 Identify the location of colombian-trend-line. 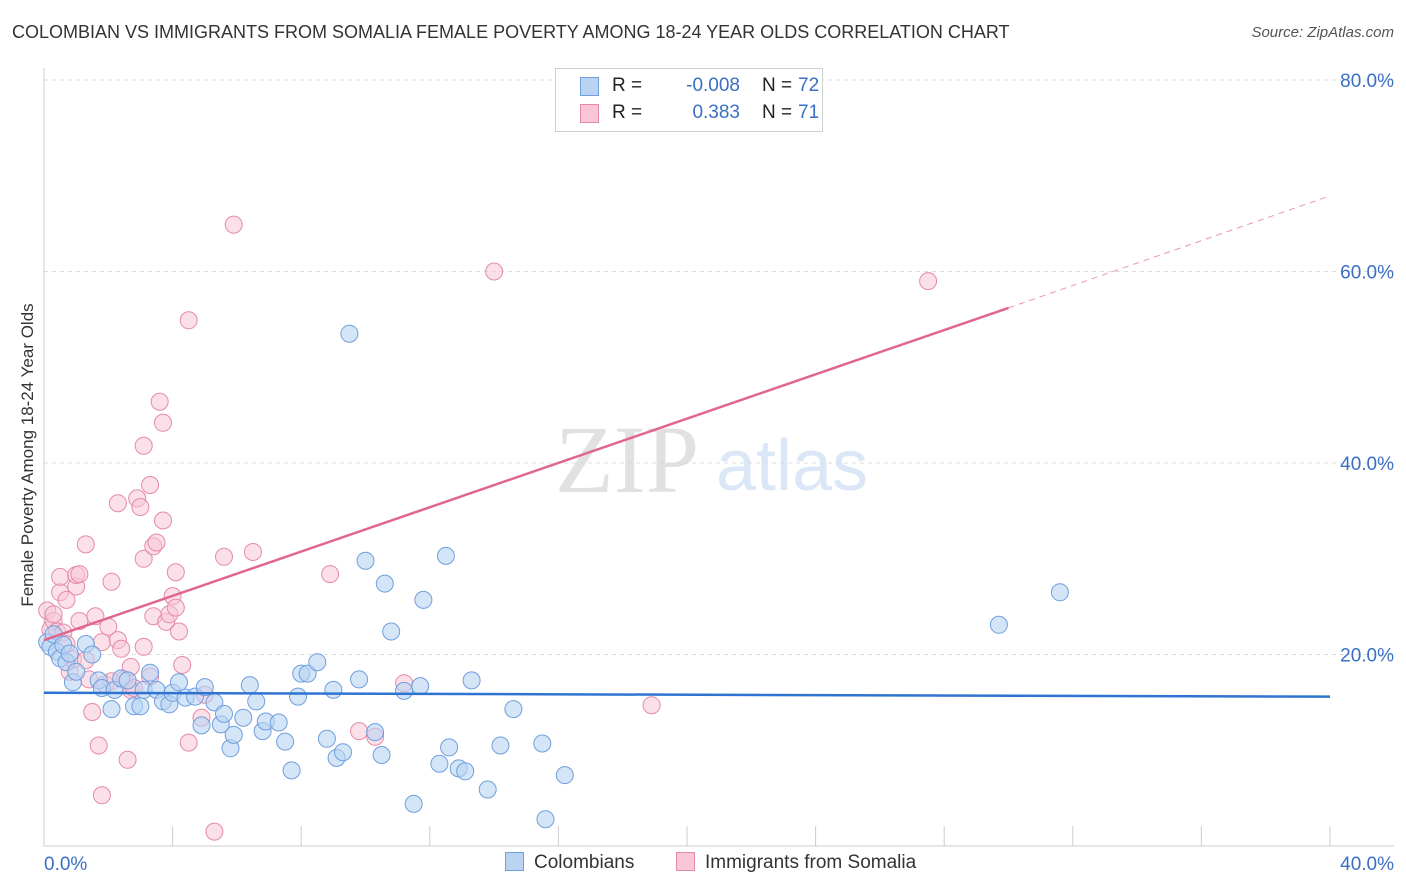
(687, 694).